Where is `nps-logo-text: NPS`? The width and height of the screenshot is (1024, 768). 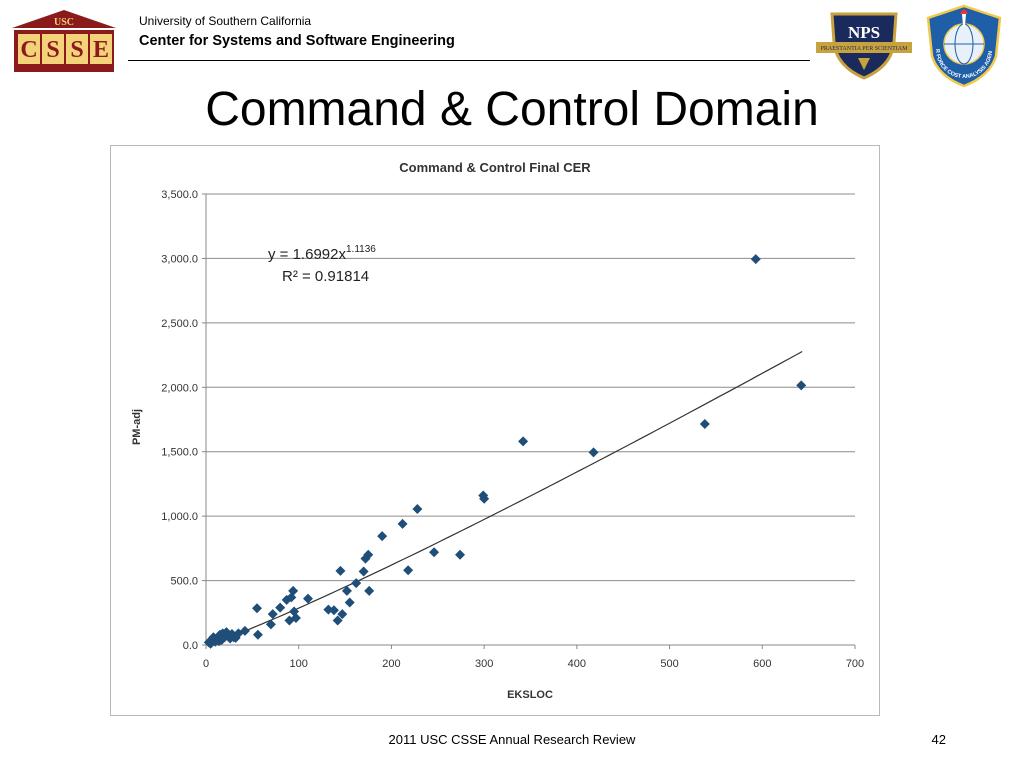
nps-logo-text: NPS is located at coordinates (864, 32).